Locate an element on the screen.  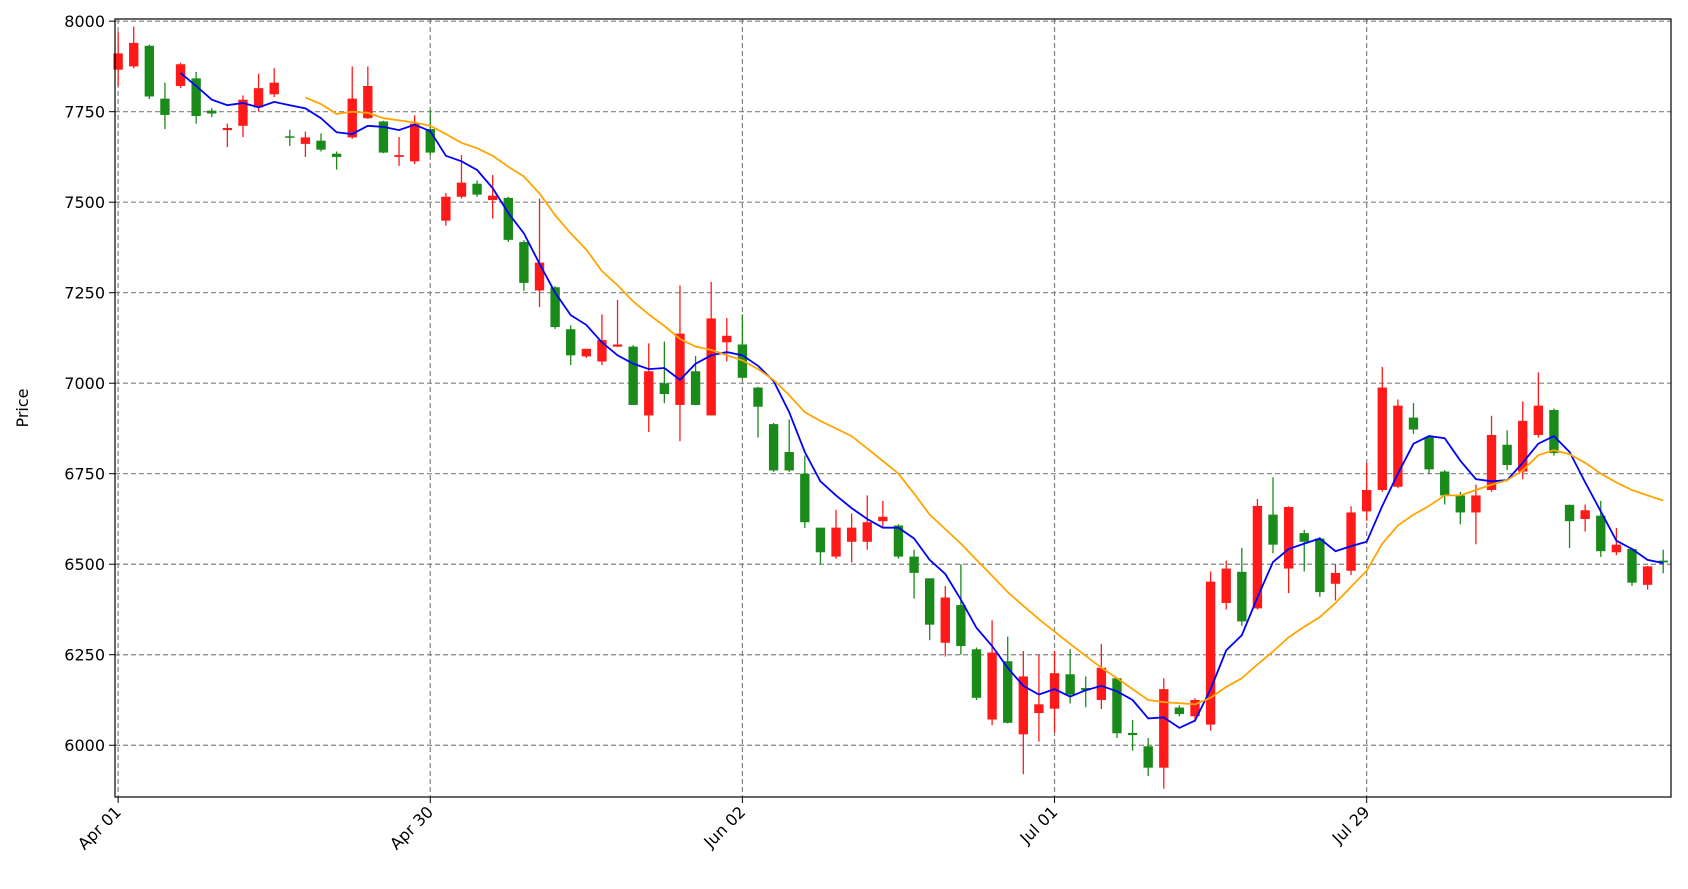
y-tick-label: 8000 is located at coordinates (84, 21).